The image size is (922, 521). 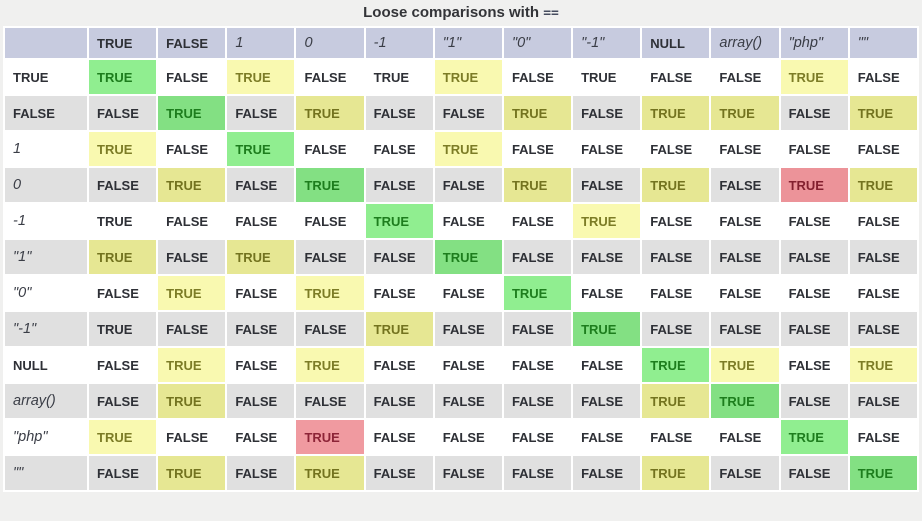 What do you see at coordinates (46, 185) in the screenshot?
I see `row-header-3: 0` at bounding box center [46, 185].